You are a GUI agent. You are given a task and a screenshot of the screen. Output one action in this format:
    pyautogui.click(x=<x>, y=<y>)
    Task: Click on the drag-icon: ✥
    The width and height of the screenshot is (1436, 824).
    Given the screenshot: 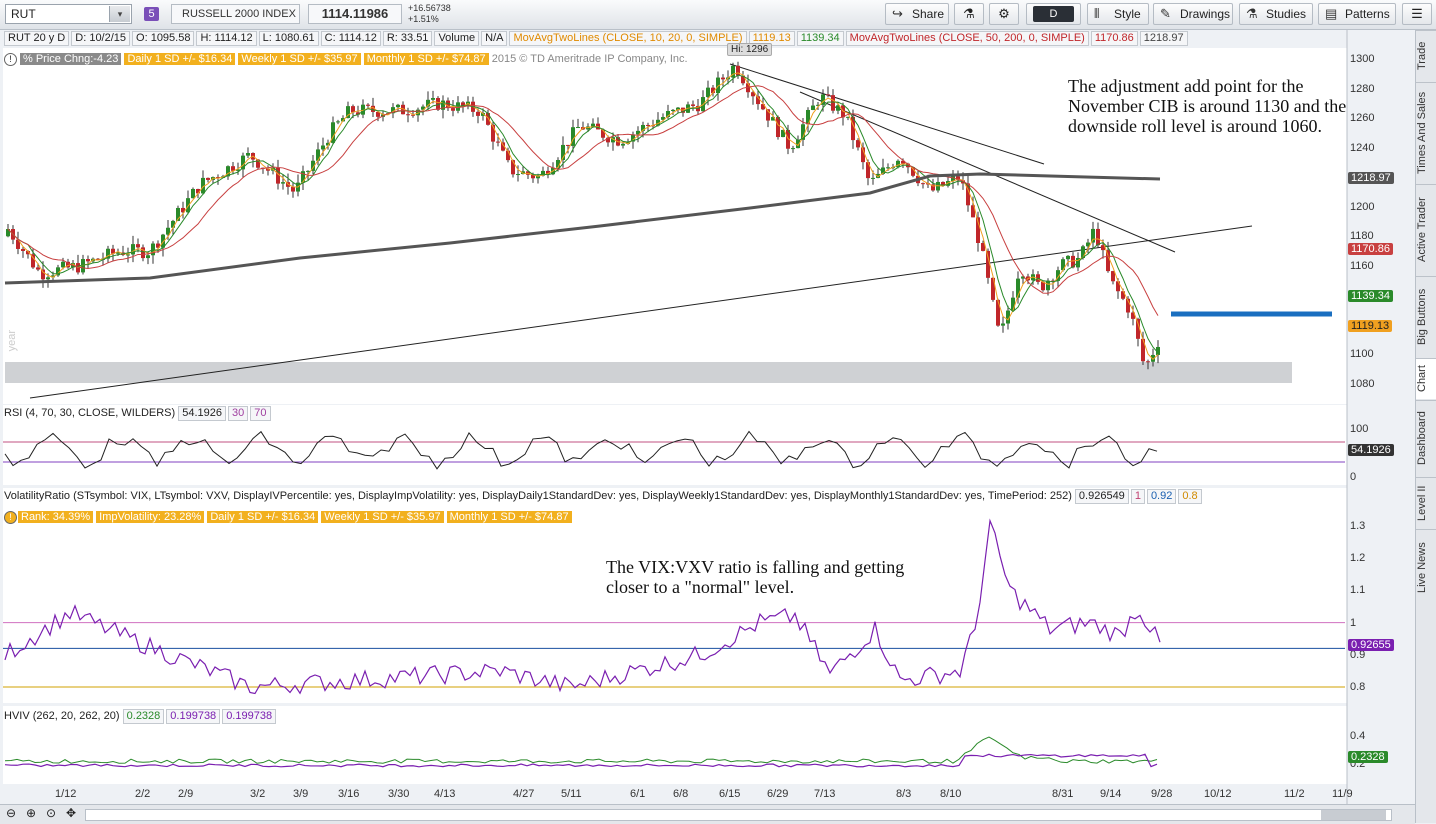 What is the action you would take?
    pyautogui.click(x=71, y=813)
    